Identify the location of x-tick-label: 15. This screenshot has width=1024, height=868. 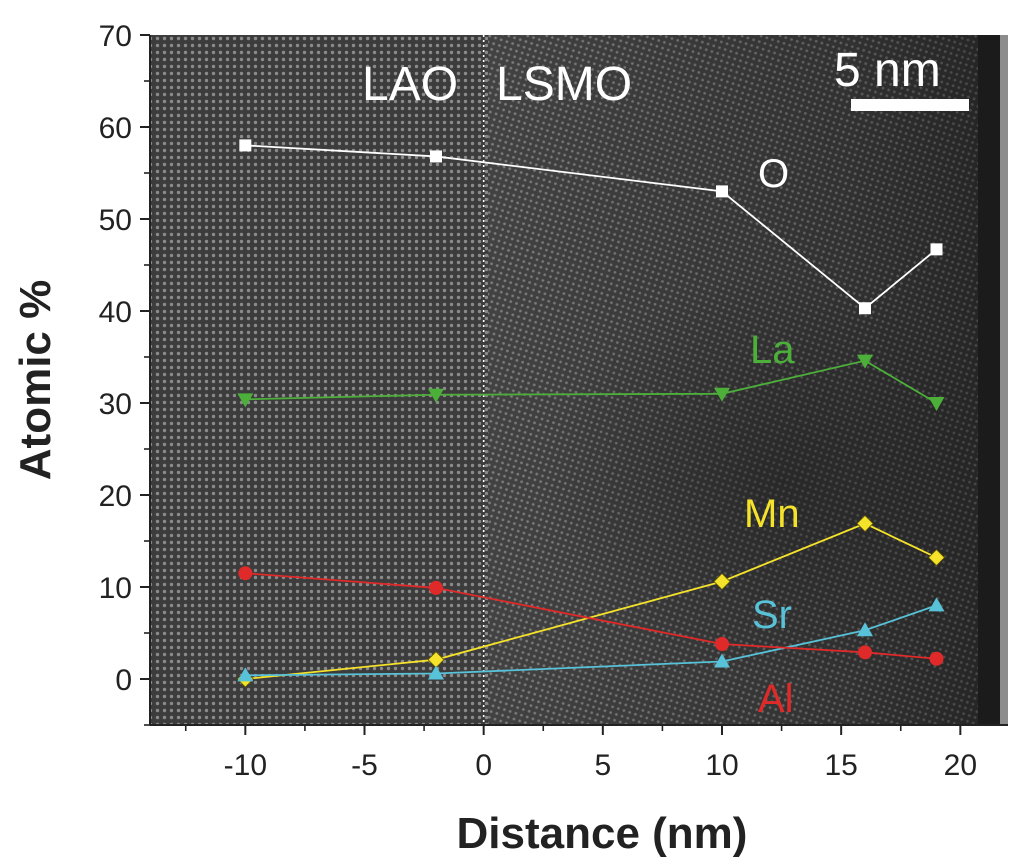
(840, 765).